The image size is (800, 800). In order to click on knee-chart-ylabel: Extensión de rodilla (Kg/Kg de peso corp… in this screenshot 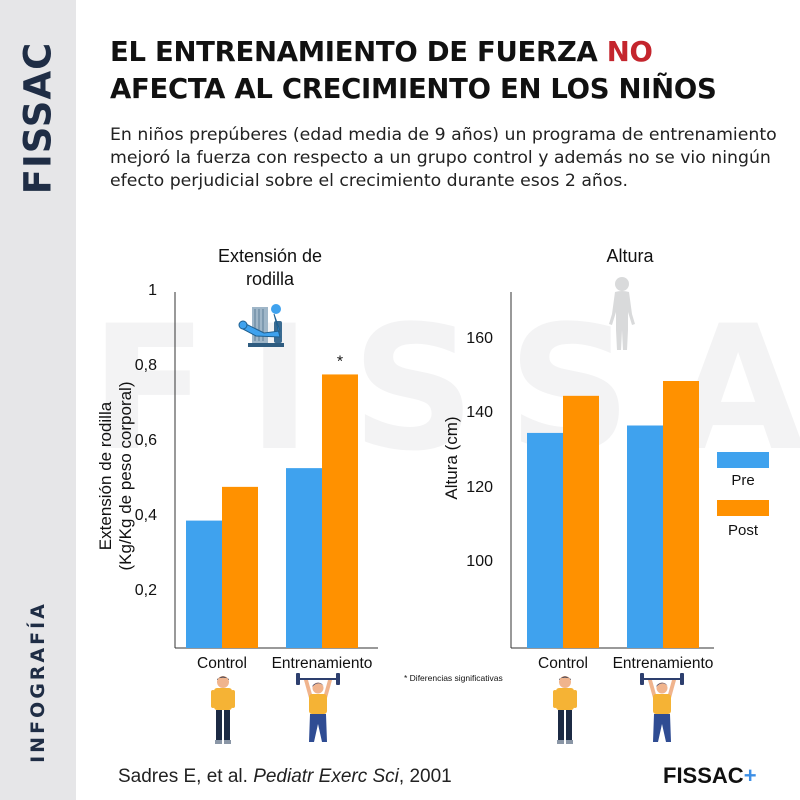, I will do `click(116, 476)`.